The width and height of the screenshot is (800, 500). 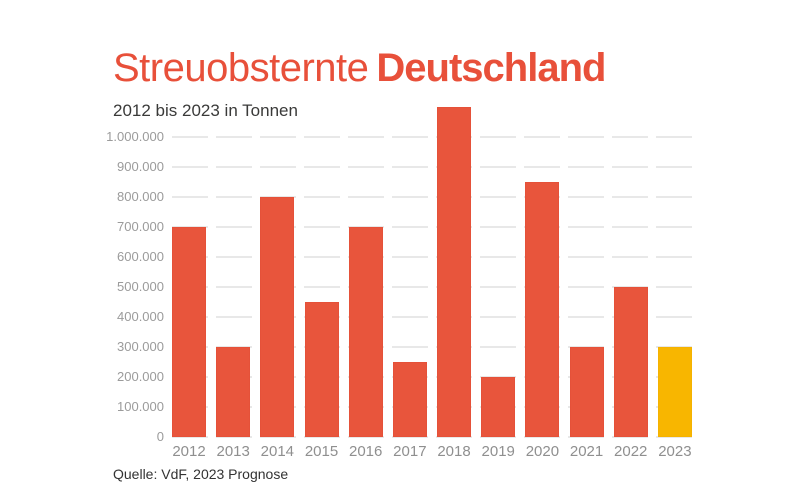 What do you see at coordinates (409, 399) in the screenshot?
I see `bar-2017` at bounding box center [409, 399].